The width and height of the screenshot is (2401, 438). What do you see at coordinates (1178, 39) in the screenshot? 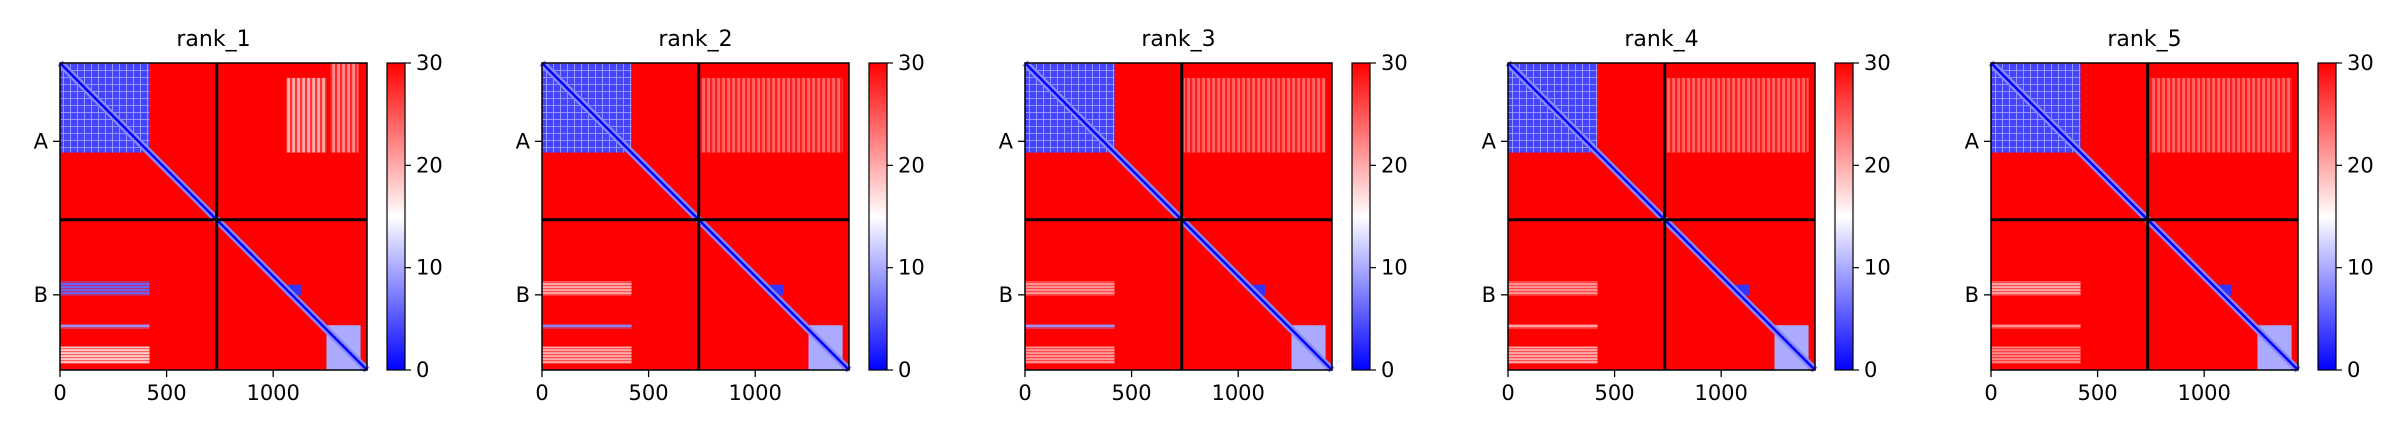
I see `panel-title: rank_3` at bounding box center [1178, 39].